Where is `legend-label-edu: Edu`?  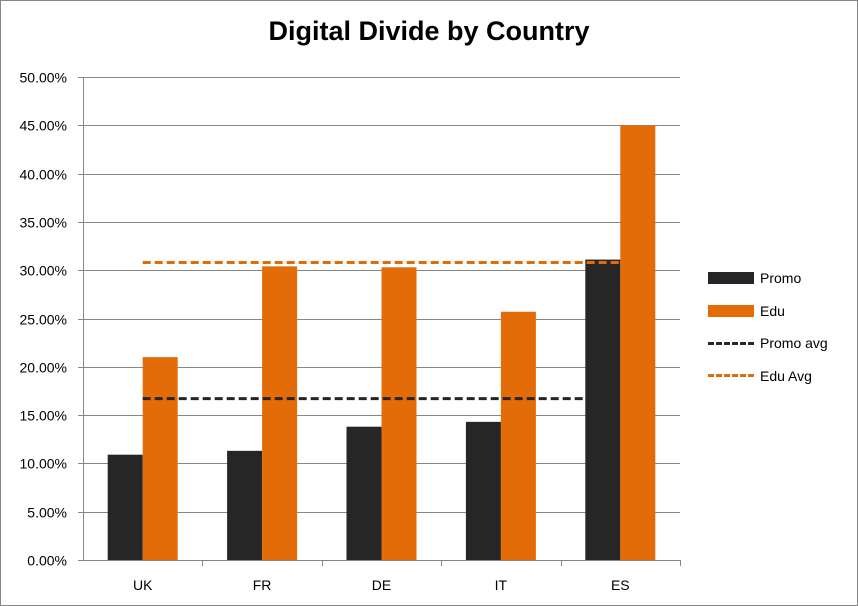
legend-label-edu: Edu is located at coordinates (772, 310).